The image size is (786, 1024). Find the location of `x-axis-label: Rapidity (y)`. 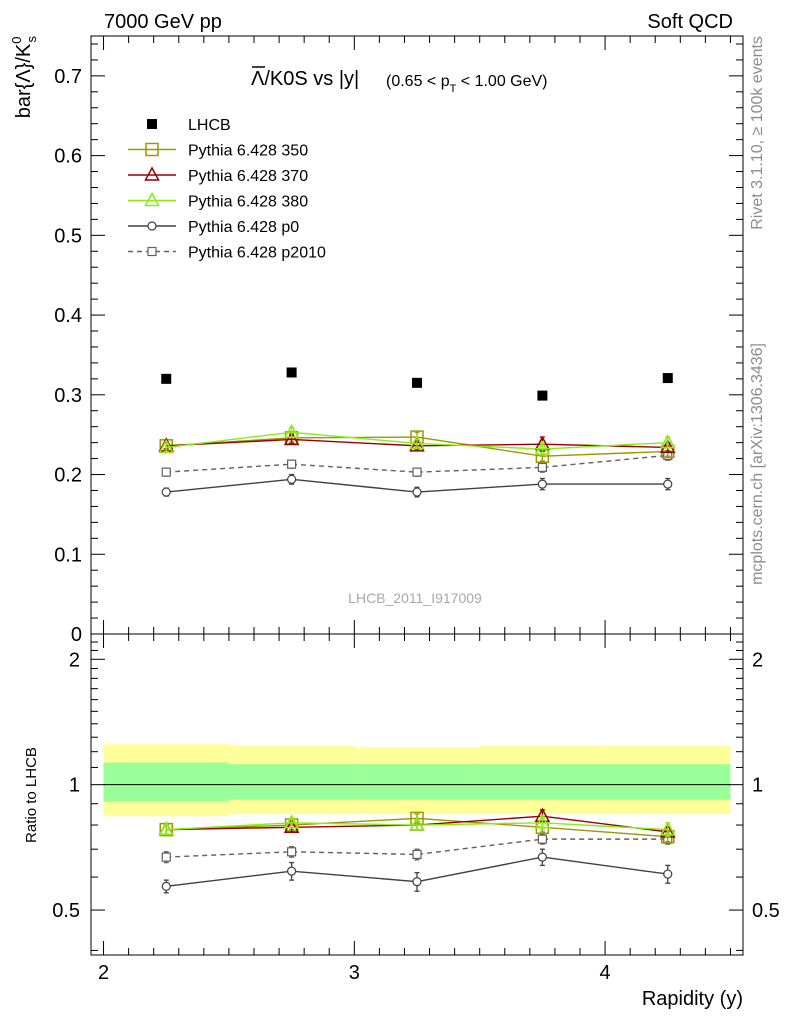

x-axis-label: Rapidity (y) is located at coordinates (692, 999).